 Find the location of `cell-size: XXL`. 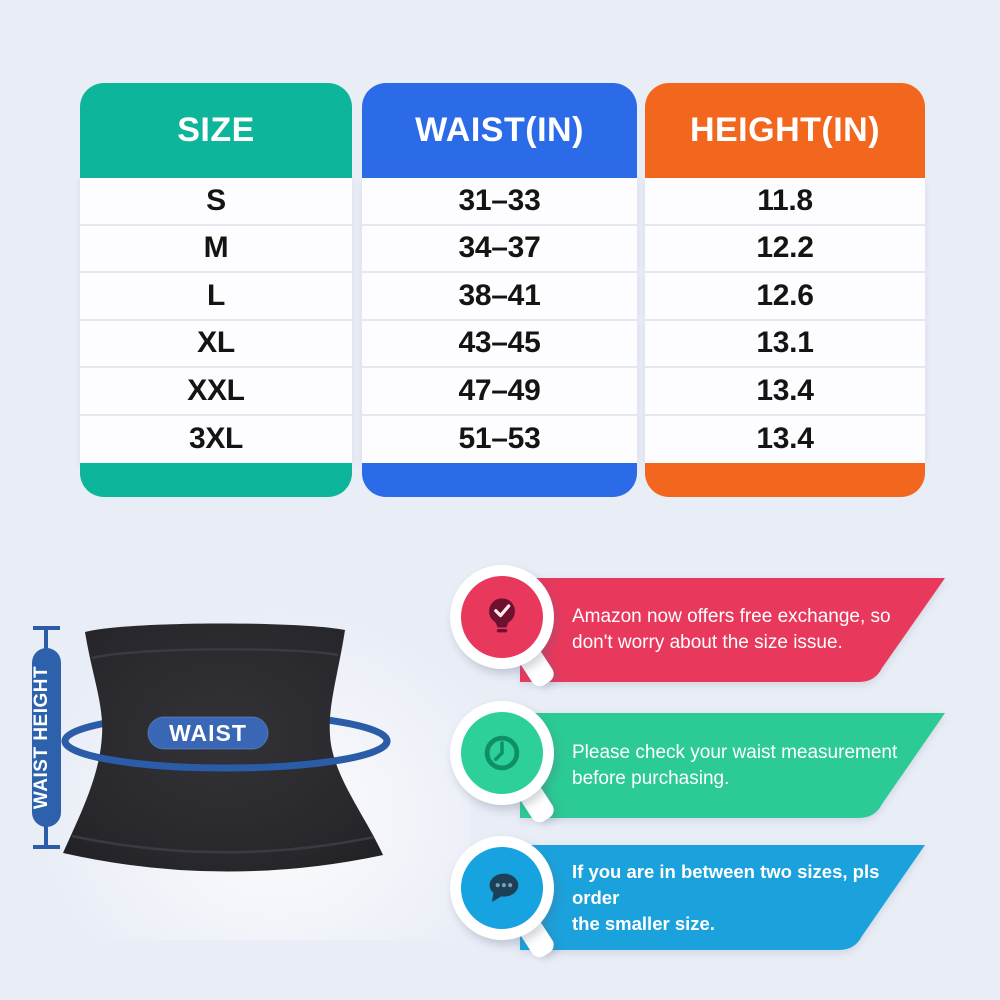

cell-size: XXL is located at coordinates (216, 392).